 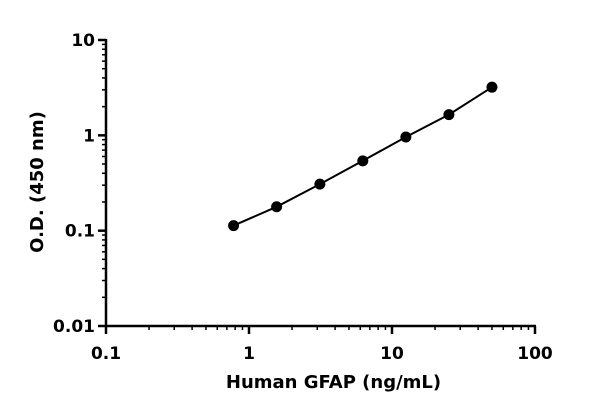 What do you see at coordinates (74, 327) in the screenshot?
I see `y-tick-label: 0.01` at bounding box center [74, 327].